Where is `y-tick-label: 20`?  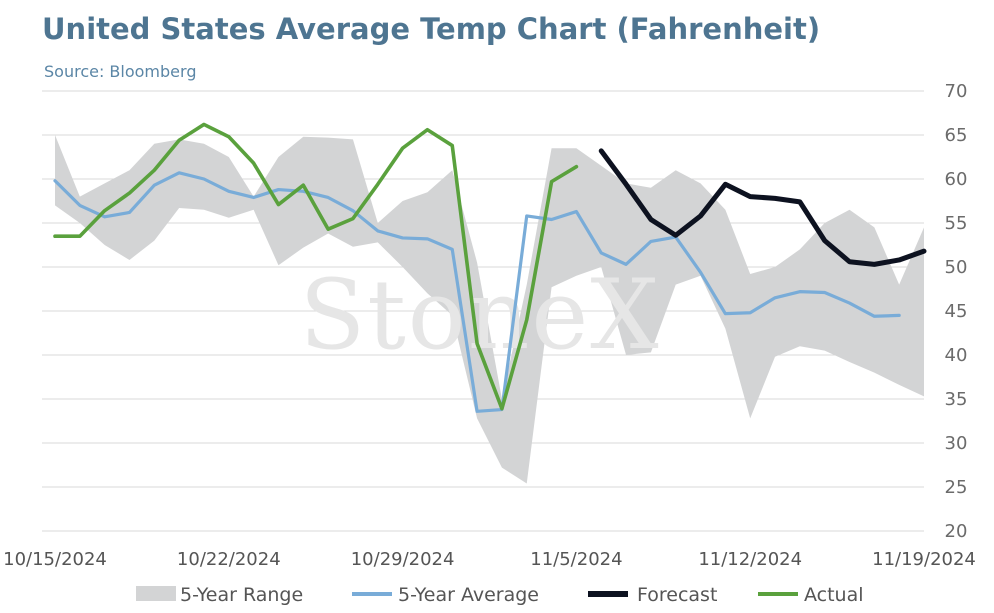 y-tick-label: 20 is located at coordinates (956, 531).